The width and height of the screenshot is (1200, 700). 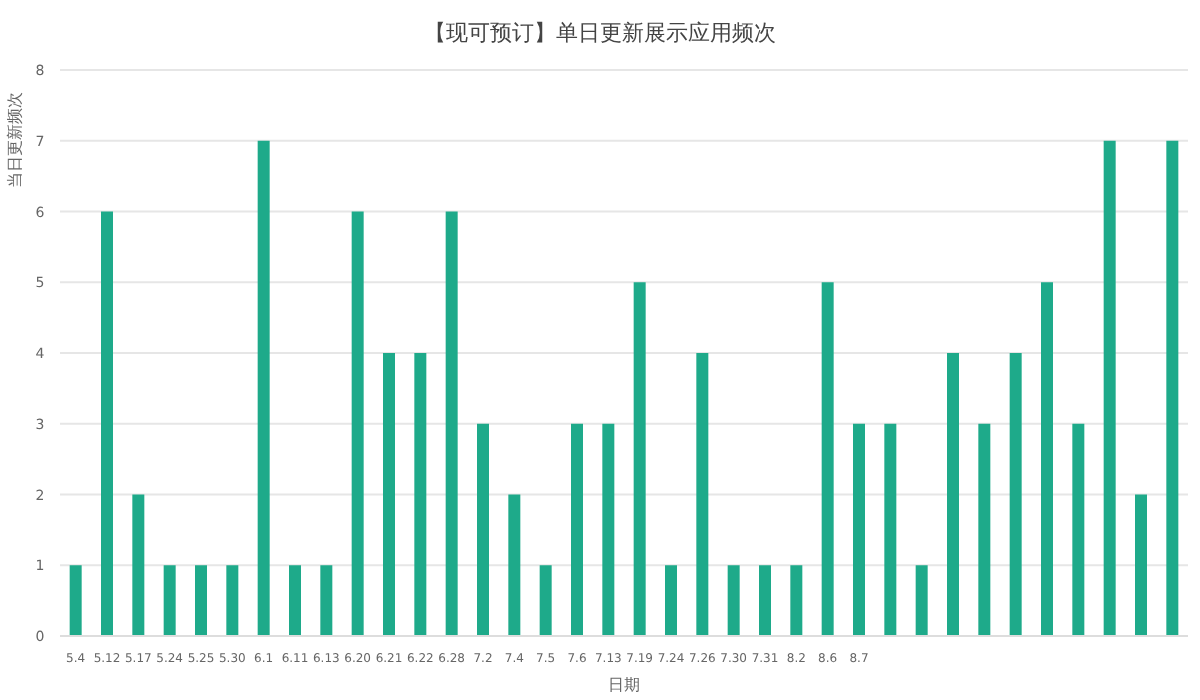 What do you see at coordinates (624, 685) in the screenshot?
I see `x-axis-title: 日期` at bounding box center [624, 685].